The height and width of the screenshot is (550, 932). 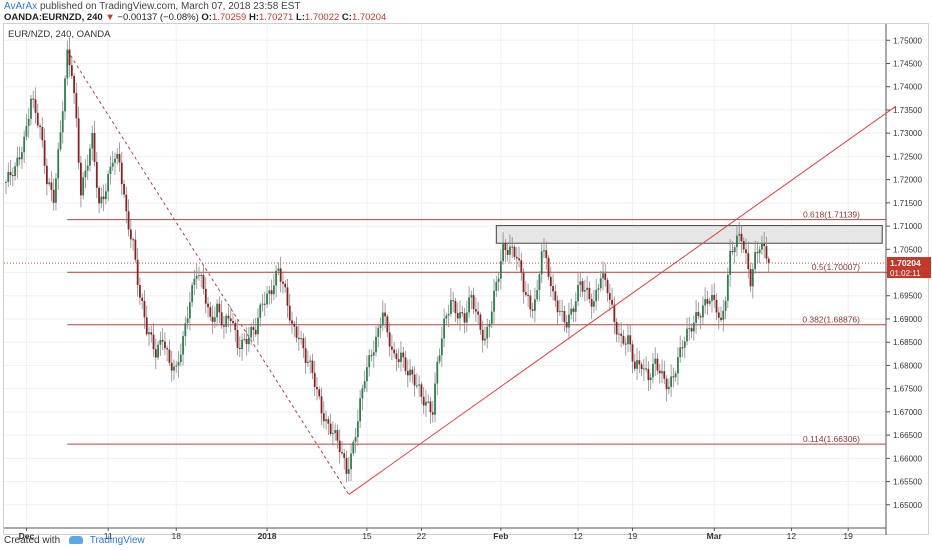 What do you see at coordinates (500, 536) in the screenshot?
I see `x-tick-label: Feb` at bounding box center [500, 536].